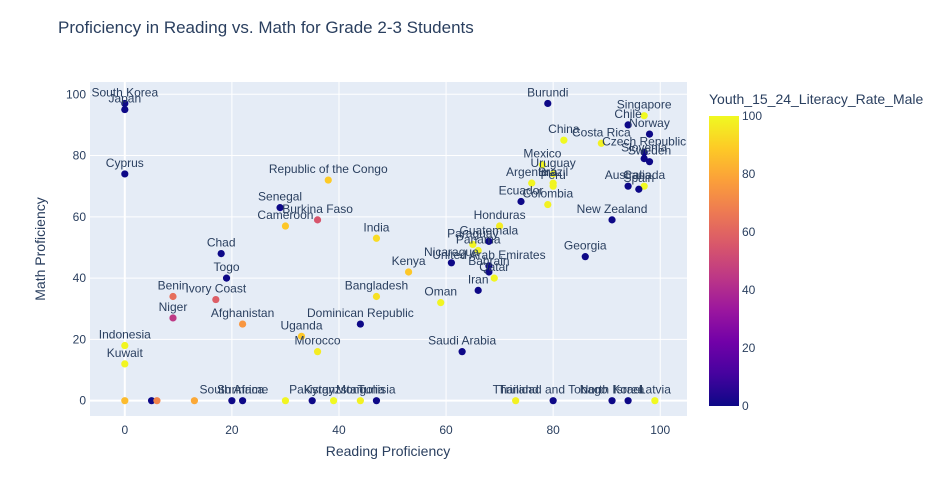 The height and width of the screenshot is (482, 940). I want to click on point-label: Togo, so click(227, 267).